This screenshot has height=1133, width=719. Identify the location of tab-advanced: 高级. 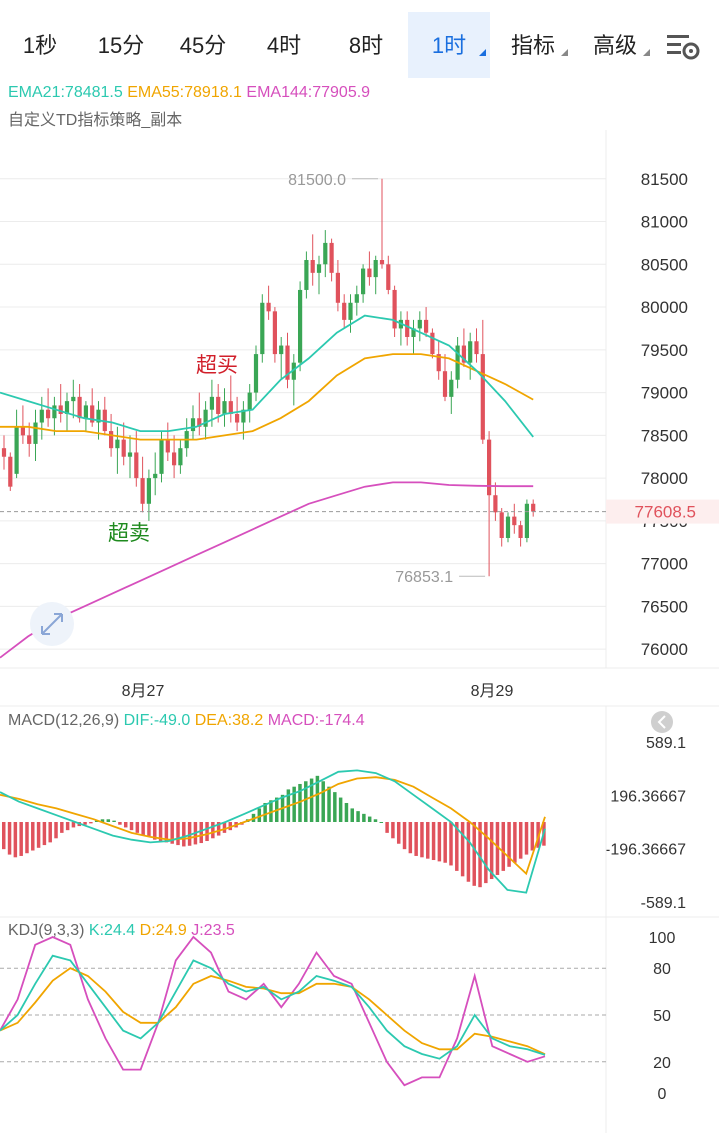
(615, 45).